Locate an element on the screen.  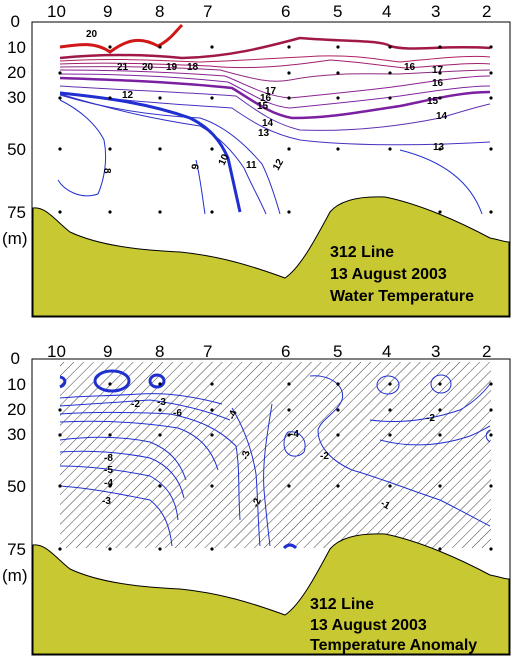
anomaly-c-3b is located at coordinates (116, 516).